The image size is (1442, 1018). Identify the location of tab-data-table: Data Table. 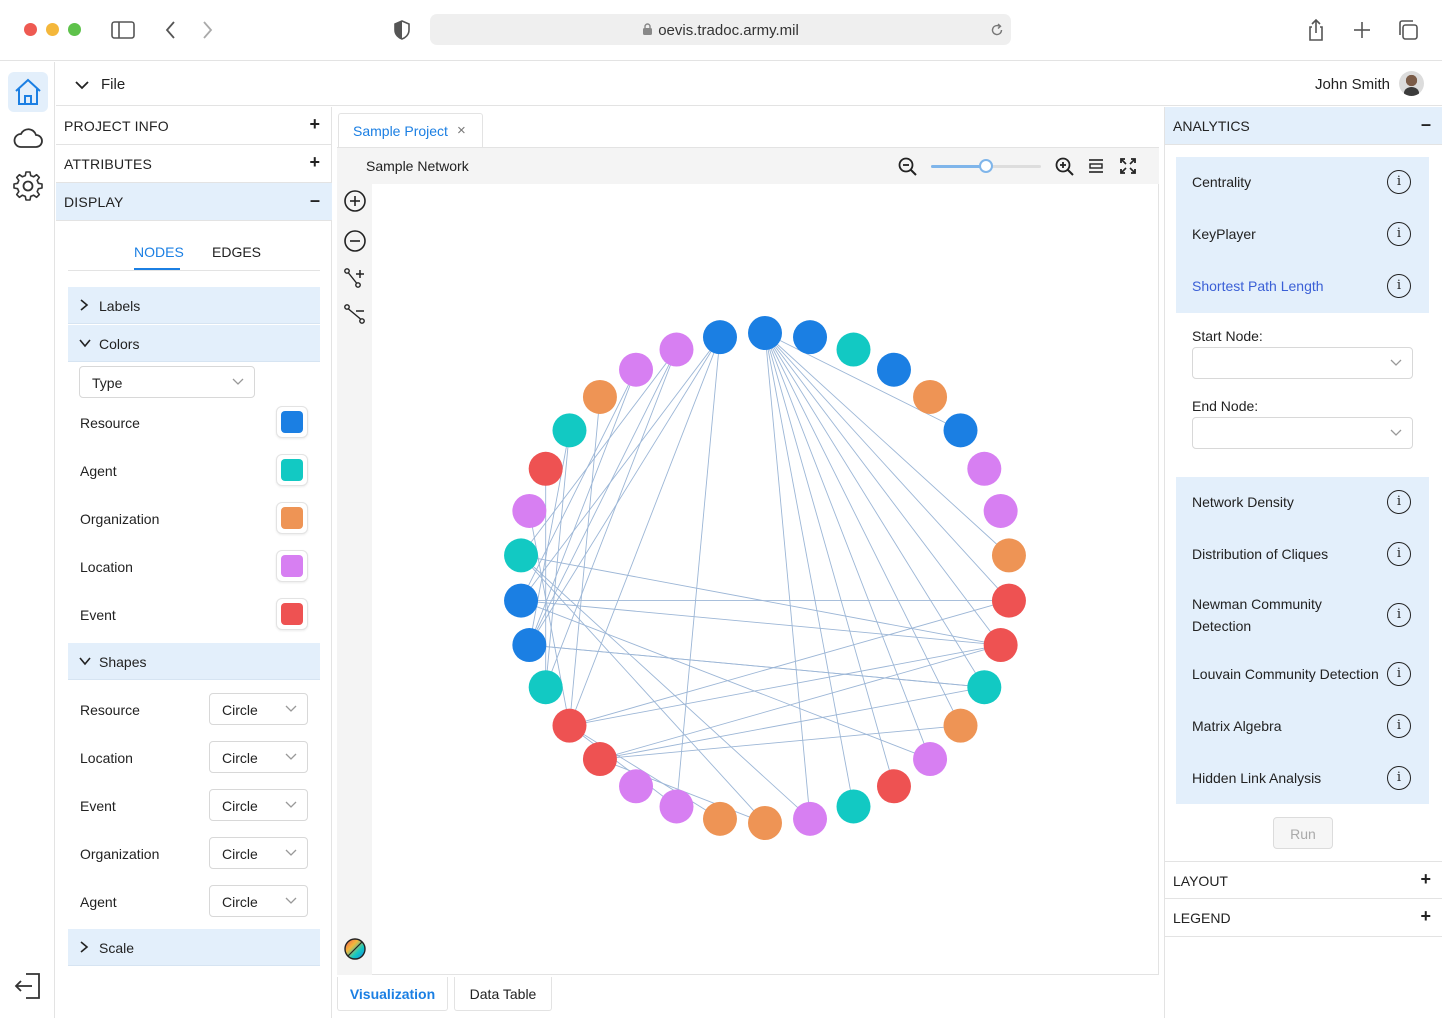
(503, 994).